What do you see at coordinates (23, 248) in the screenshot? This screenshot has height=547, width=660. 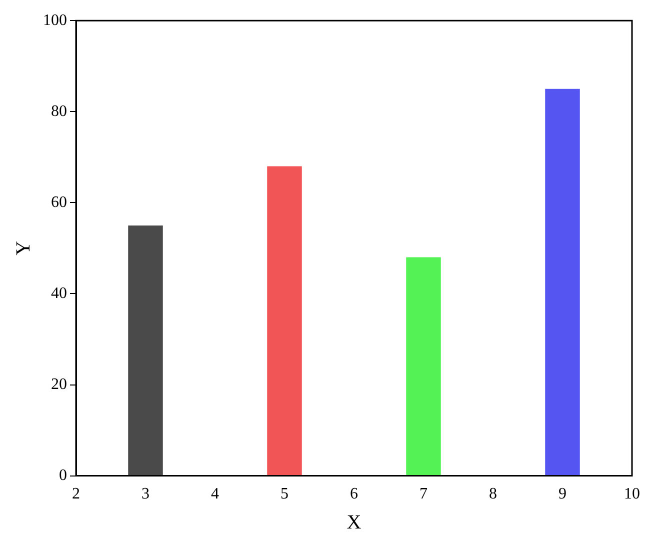 I see `y-axis-title: Y` at bounding box center [23, 248].